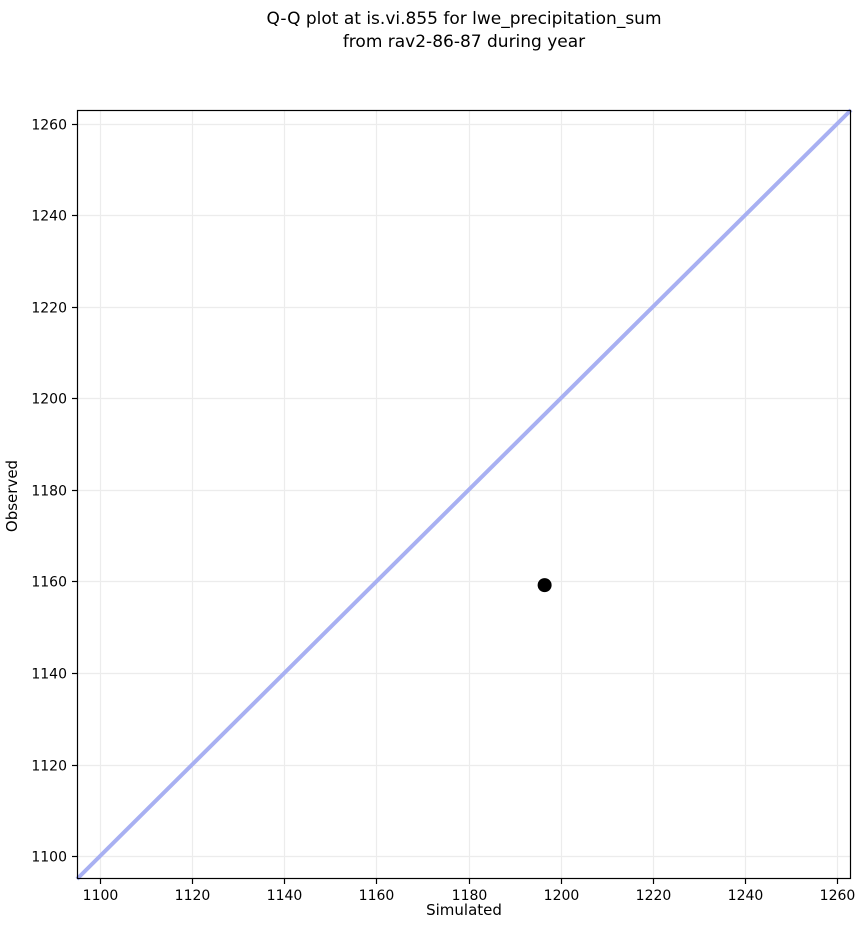  Describe the element at coordinates (49, 126) in the screenshot. I see `y-tick-label: 1260` at that location.